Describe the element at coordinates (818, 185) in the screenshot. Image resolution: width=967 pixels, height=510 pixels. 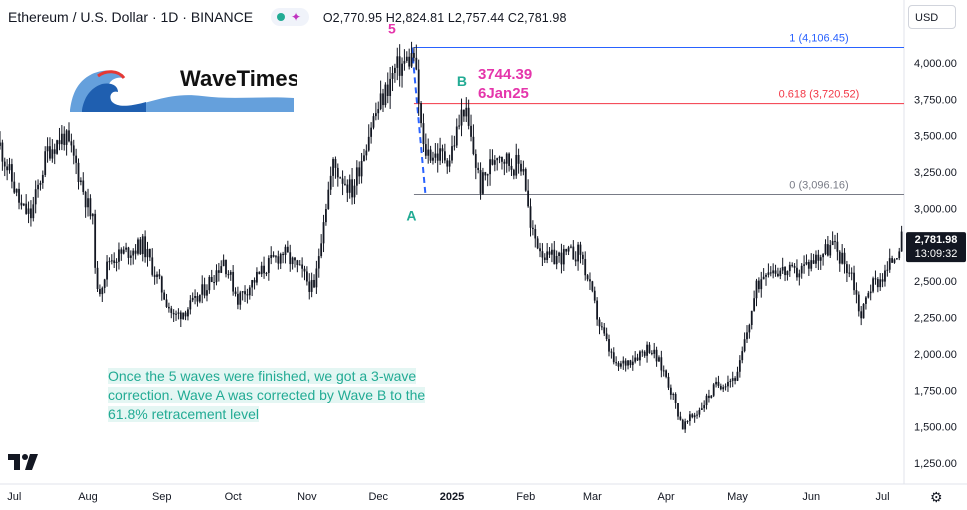
I see `fib-level-label: 0 (3,096.16)` at that location.